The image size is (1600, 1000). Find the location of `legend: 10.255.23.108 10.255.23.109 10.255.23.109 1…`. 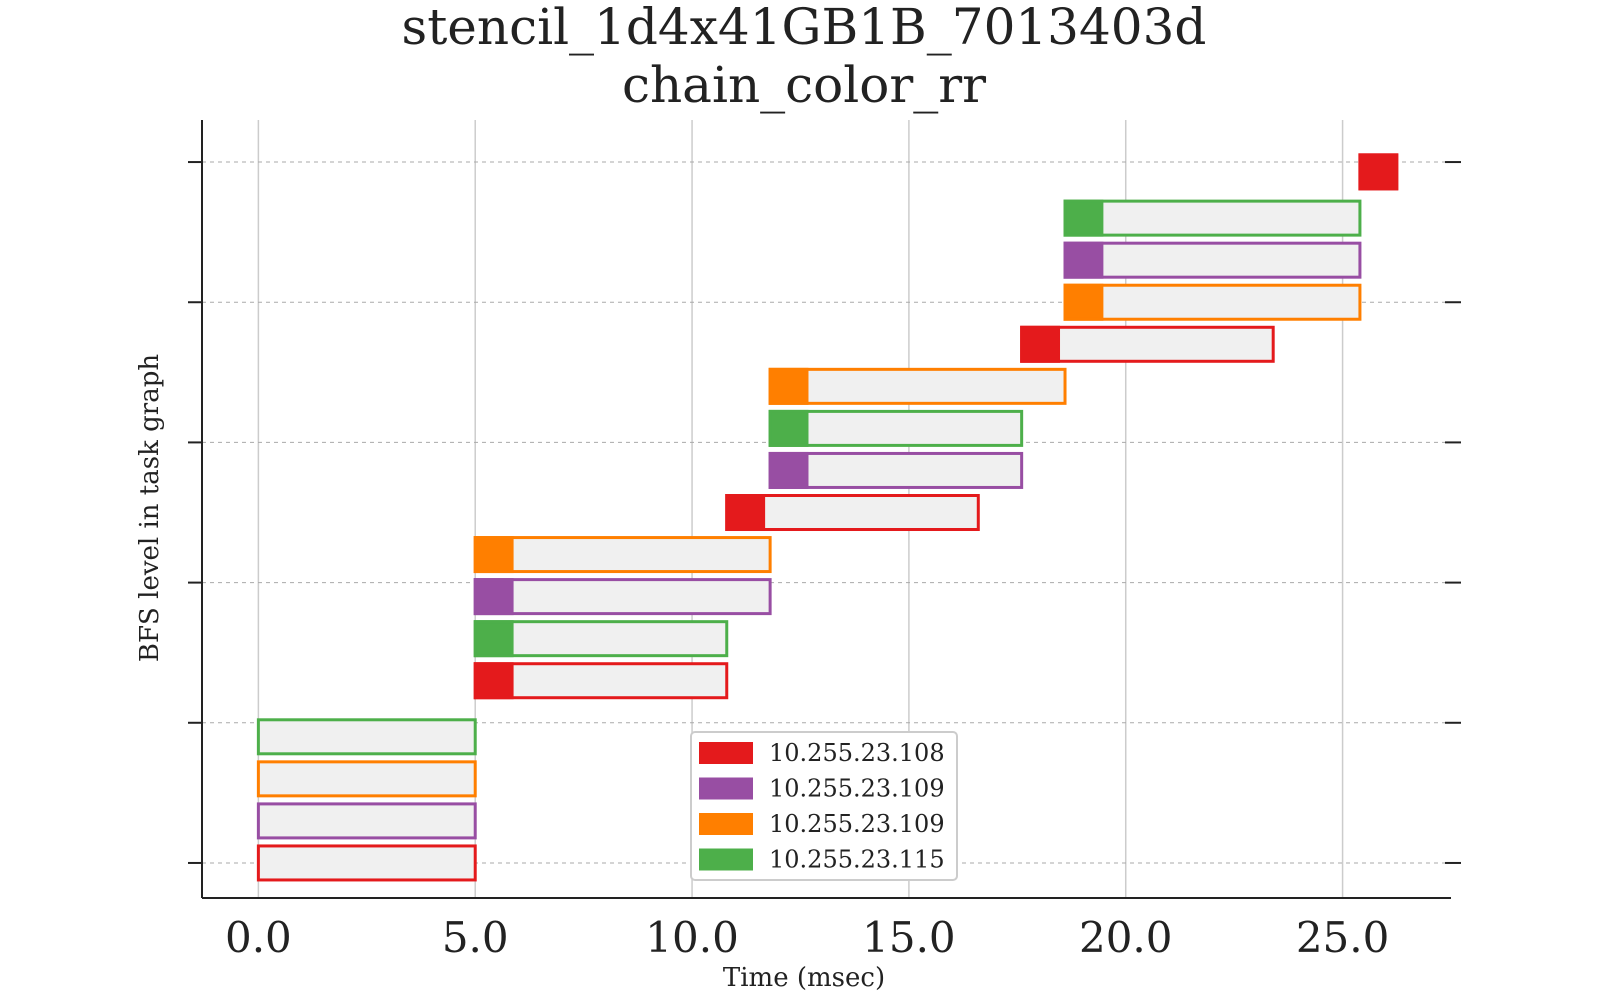

legend: 10.255.23.108 10.255.23.109 10.255.23.109 1… is located at coordinates (824, 806).